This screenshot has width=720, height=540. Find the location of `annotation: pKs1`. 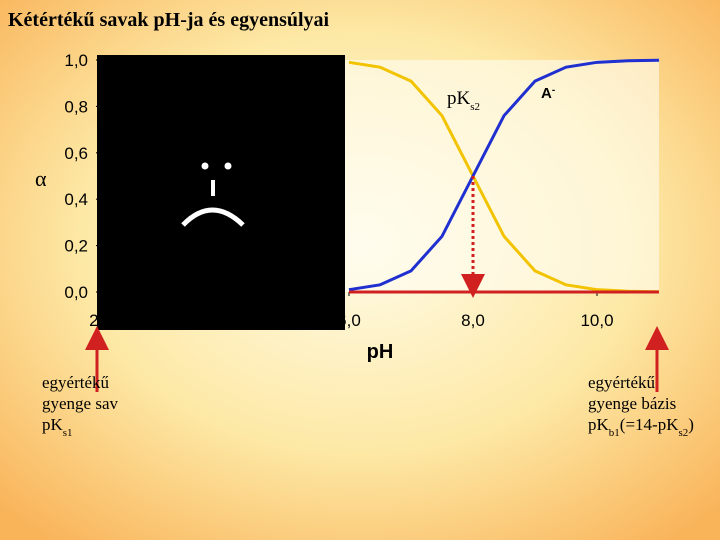

annotation: pKs1 is located at coordinates (57, 427).